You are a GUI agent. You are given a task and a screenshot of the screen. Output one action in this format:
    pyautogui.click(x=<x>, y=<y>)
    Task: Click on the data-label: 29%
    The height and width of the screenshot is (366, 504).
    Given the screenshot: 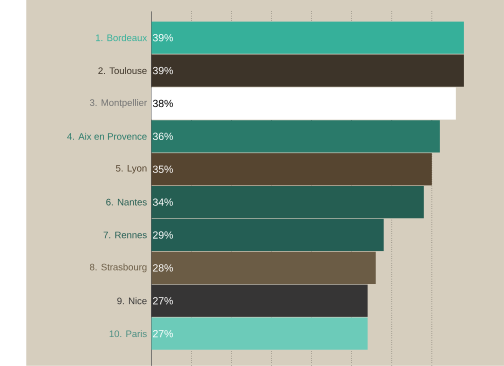 What is the action you would take?
    pyautogui.click(x=163, y=235)
    